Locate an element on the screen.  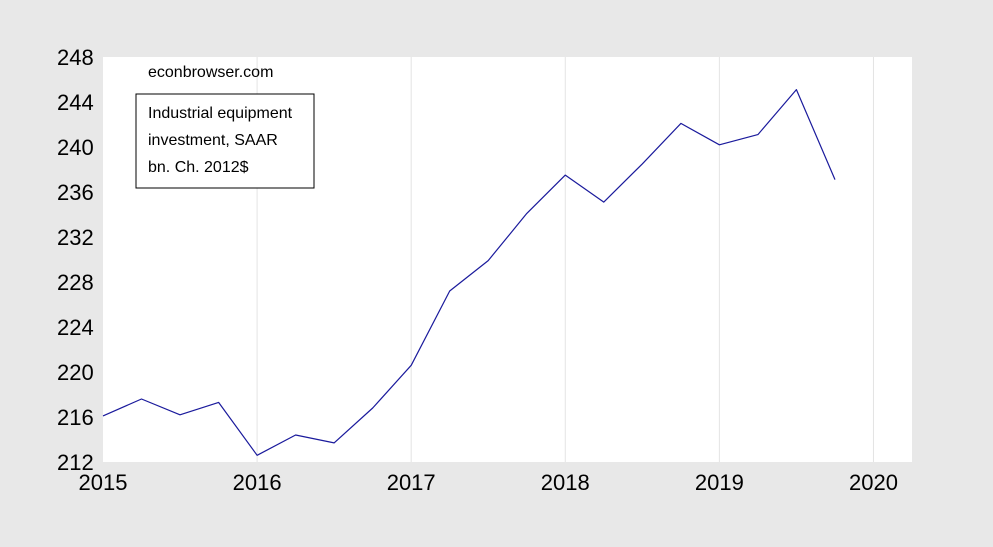
data-point-2019Q4 is located at coordinates (834, 179).